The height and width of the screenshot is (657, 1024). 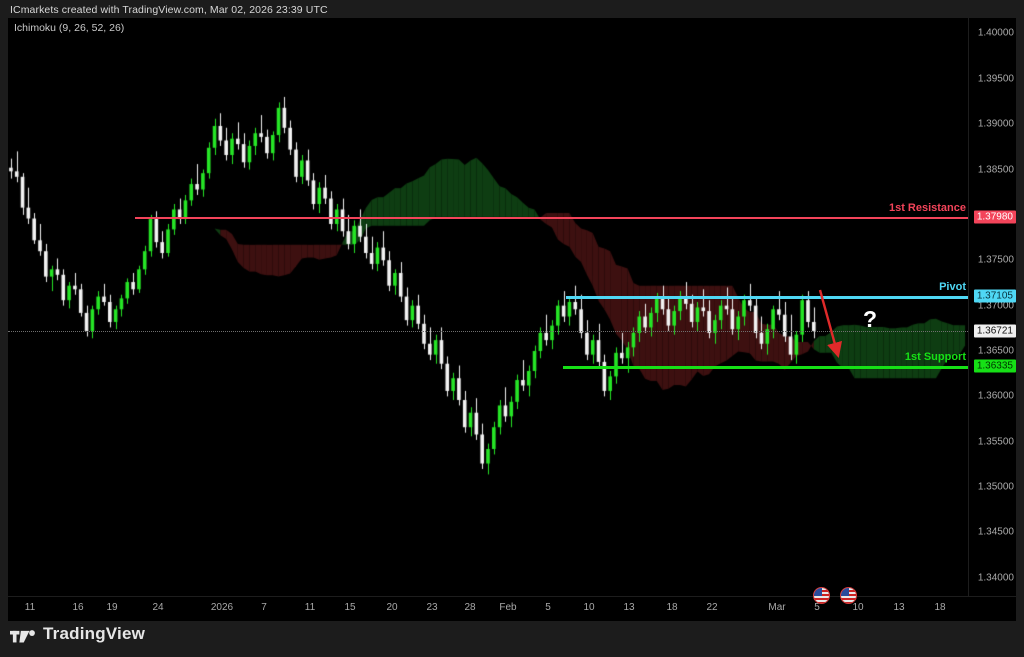 What do you see at coordinates (392, 607) in the screenshot?
I see `time-tick: 20` at bounding box center [392, 607].